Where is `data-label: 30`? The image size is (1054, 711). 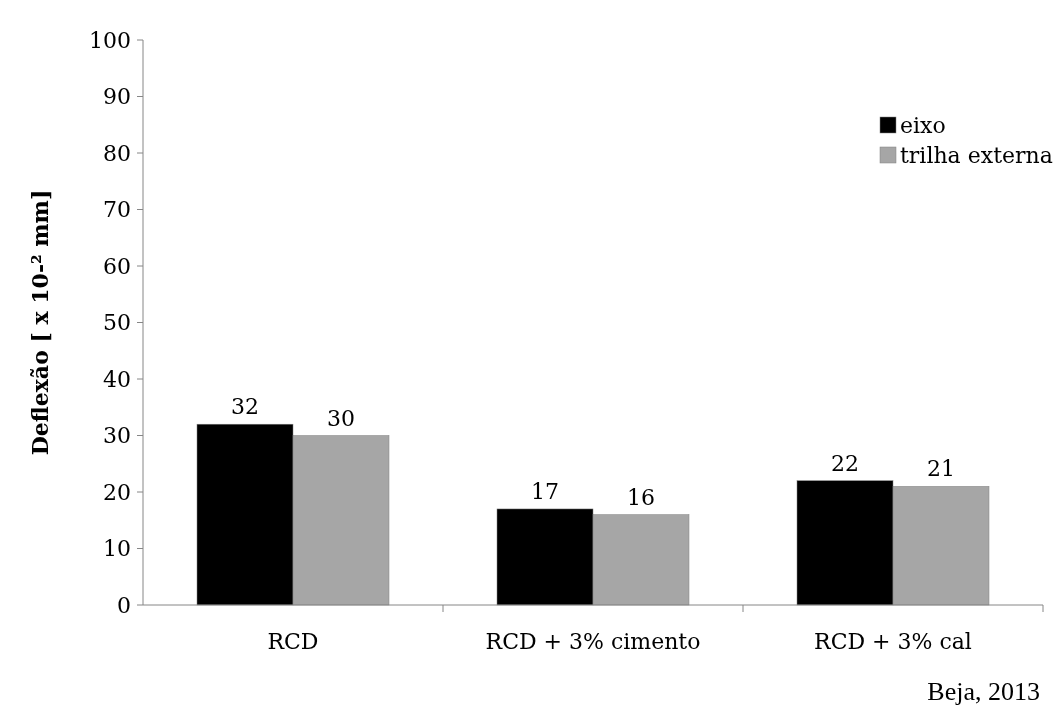
data-label: 30 is located at coordinates (341, 418).